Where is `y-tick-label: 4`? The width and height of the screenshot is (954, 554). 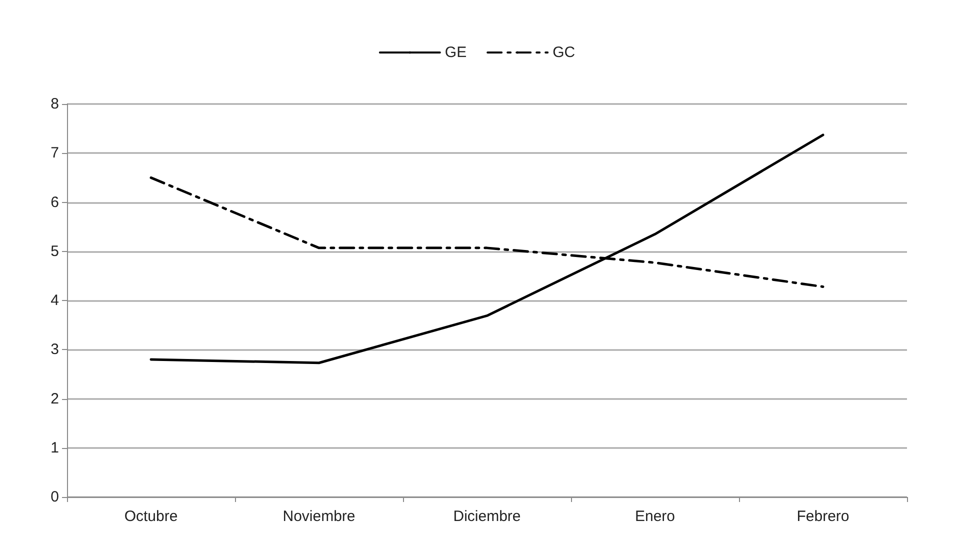 y-tick-label: 4 is located at coordinates (54, 300).